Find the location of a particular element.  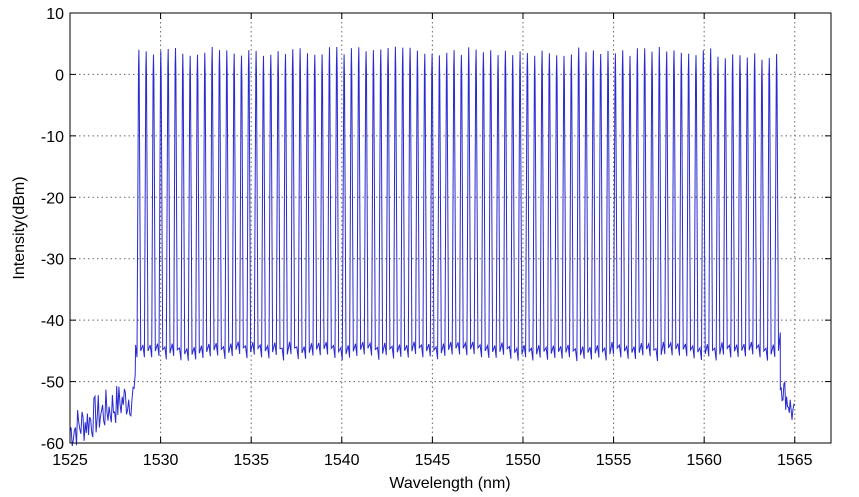

x-tick-labels: 1525 1530 1535 1540 1545 1550 1555 1560 1565 is located at coordinates (432, 460).